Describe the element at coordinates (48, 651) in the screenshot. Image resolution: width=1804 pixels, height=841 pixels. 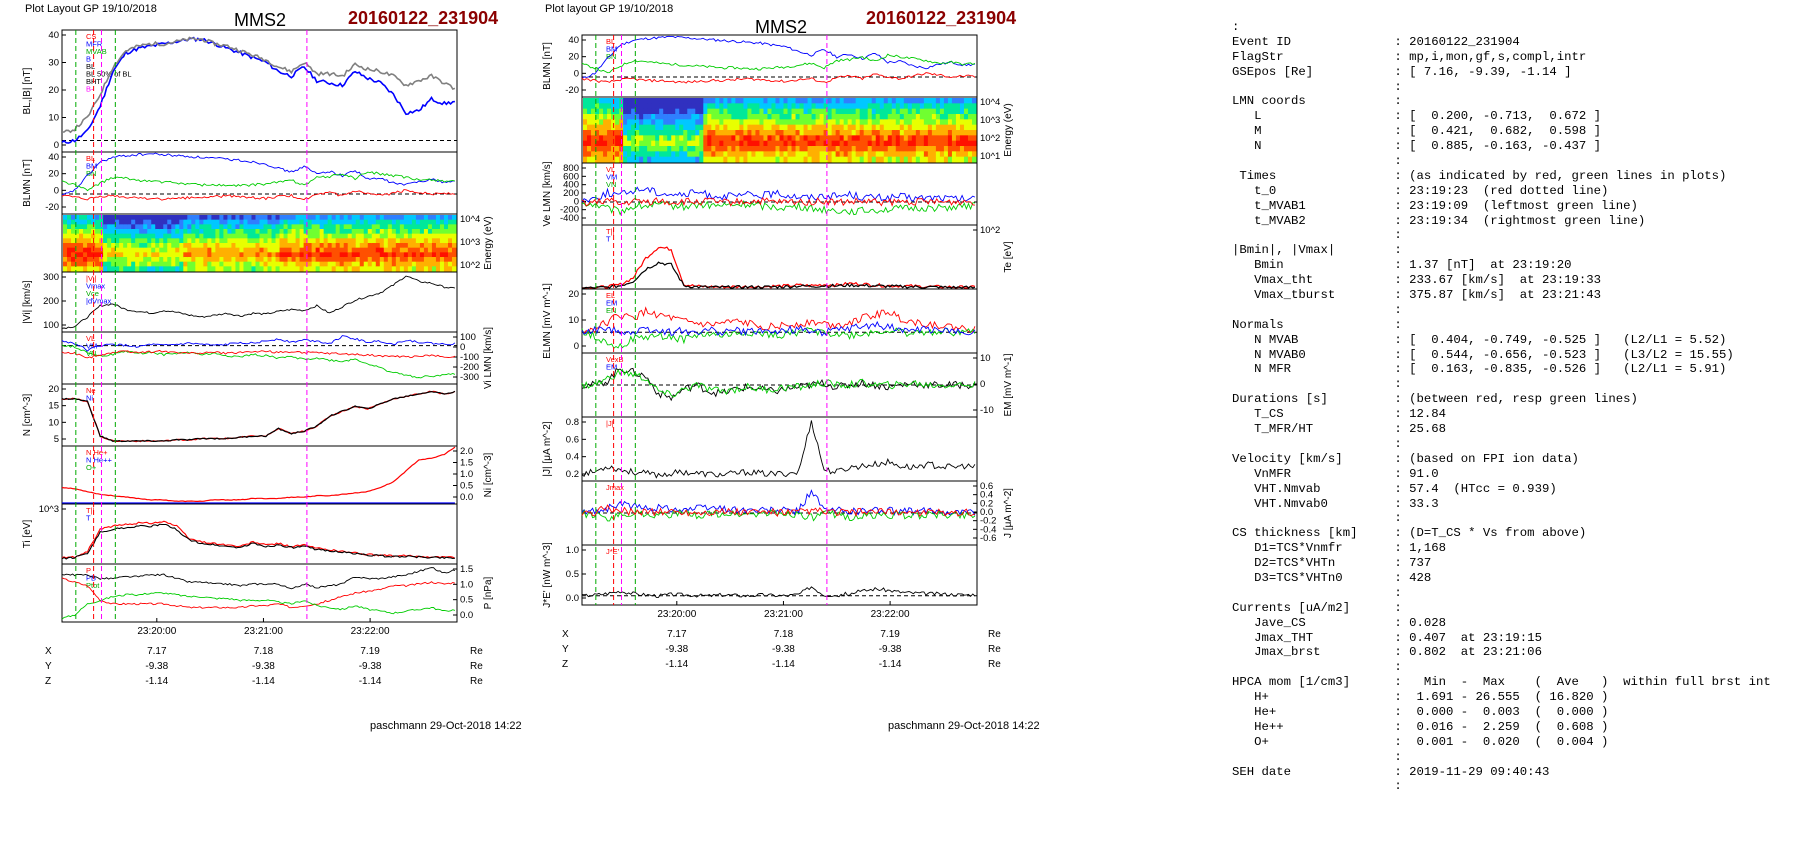
I see `ephemeris-axis-label: X` at that location.